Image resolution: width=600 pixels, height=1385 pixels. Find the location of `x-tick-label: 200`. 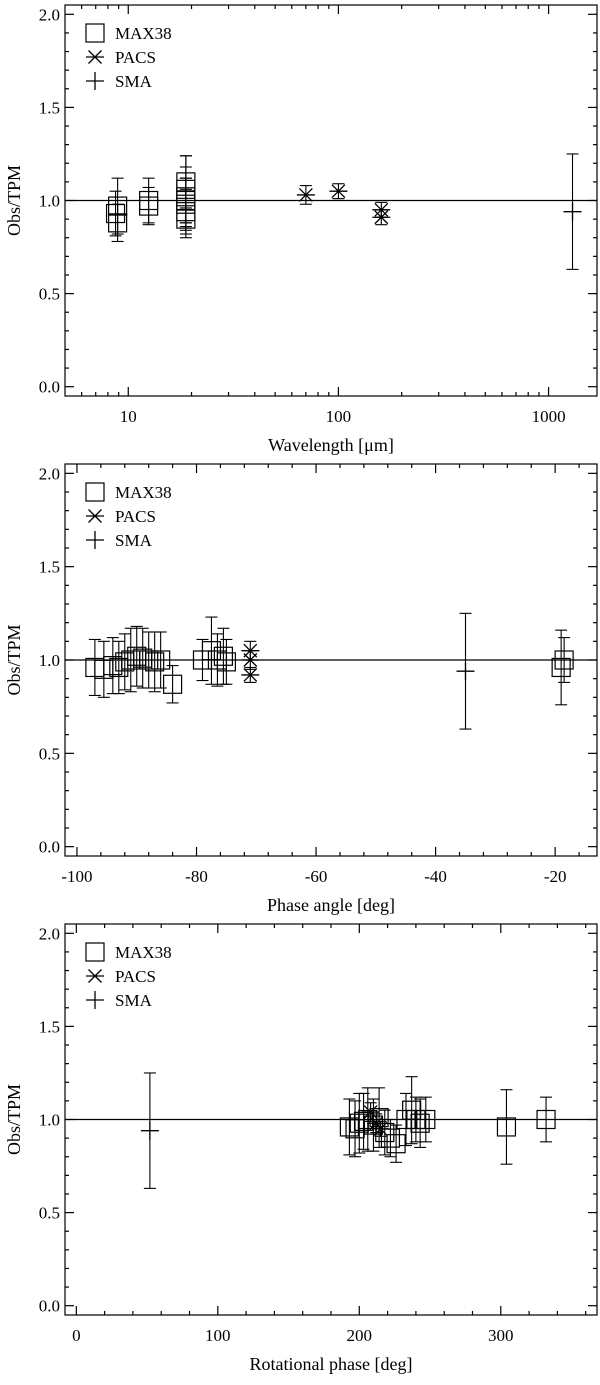

x-tick-label: 200 is located at coordinates (360, 1335).